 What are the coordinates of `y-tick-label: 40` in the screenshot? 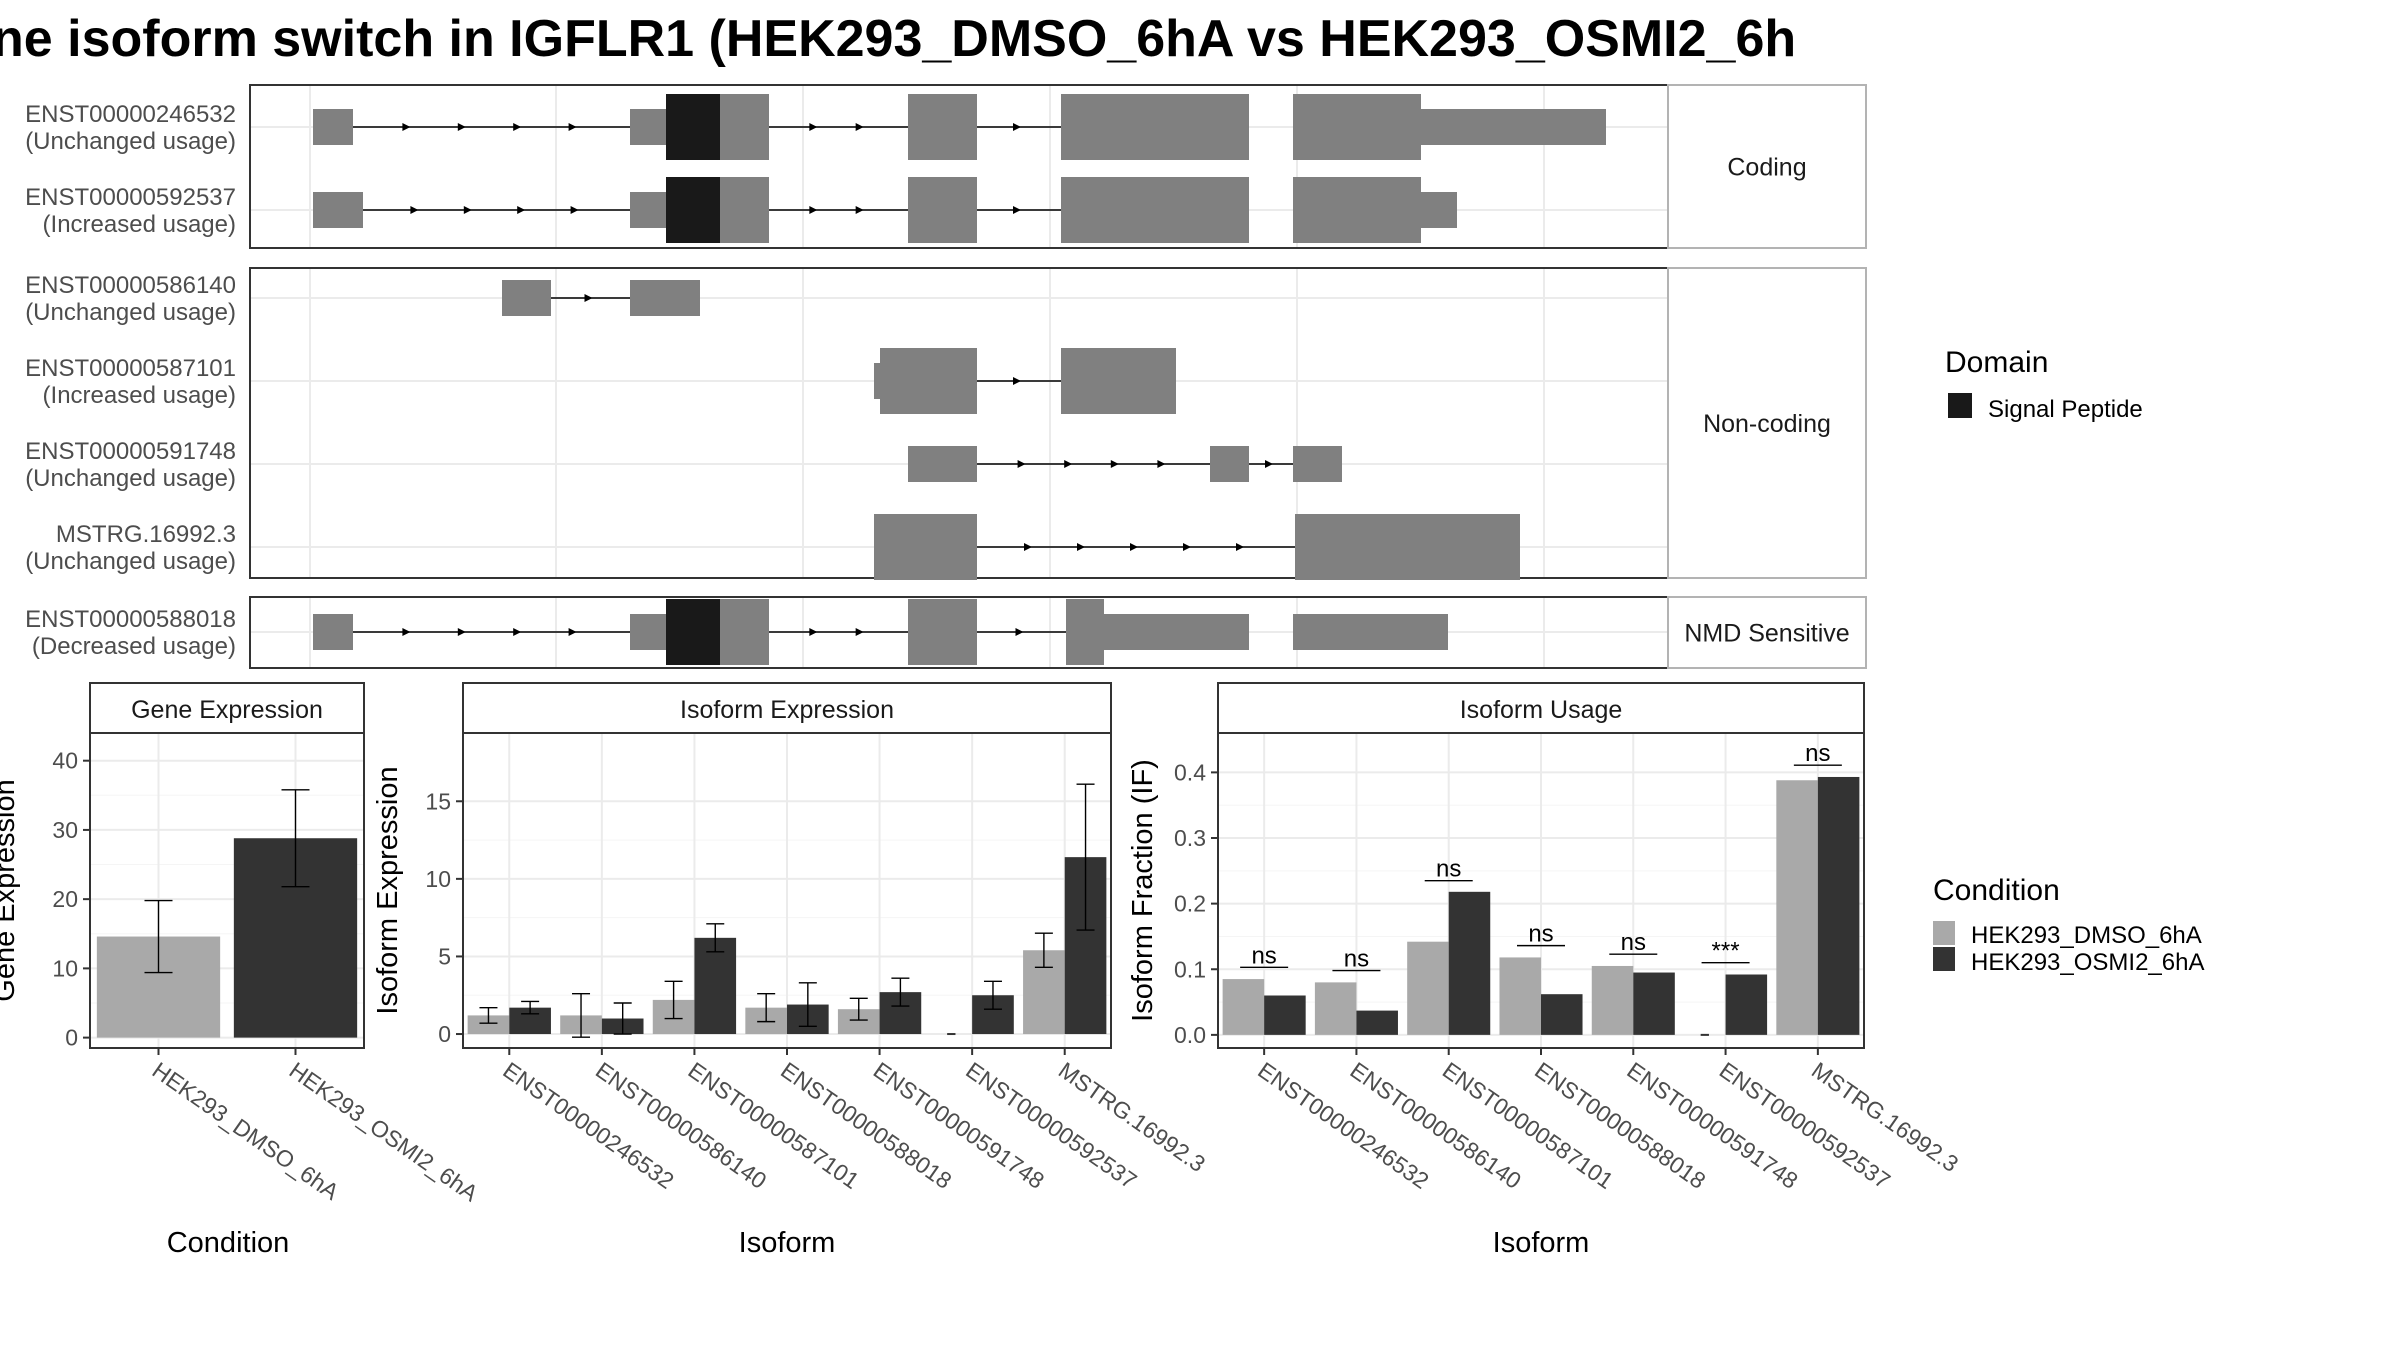 It's located at (65, 761).